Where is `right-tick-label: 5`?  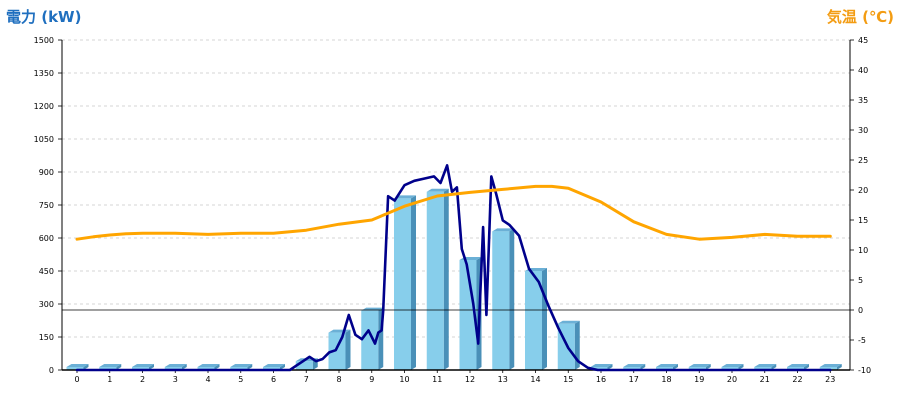 right-tick-label: 5 is located at coordinates (860, 280).